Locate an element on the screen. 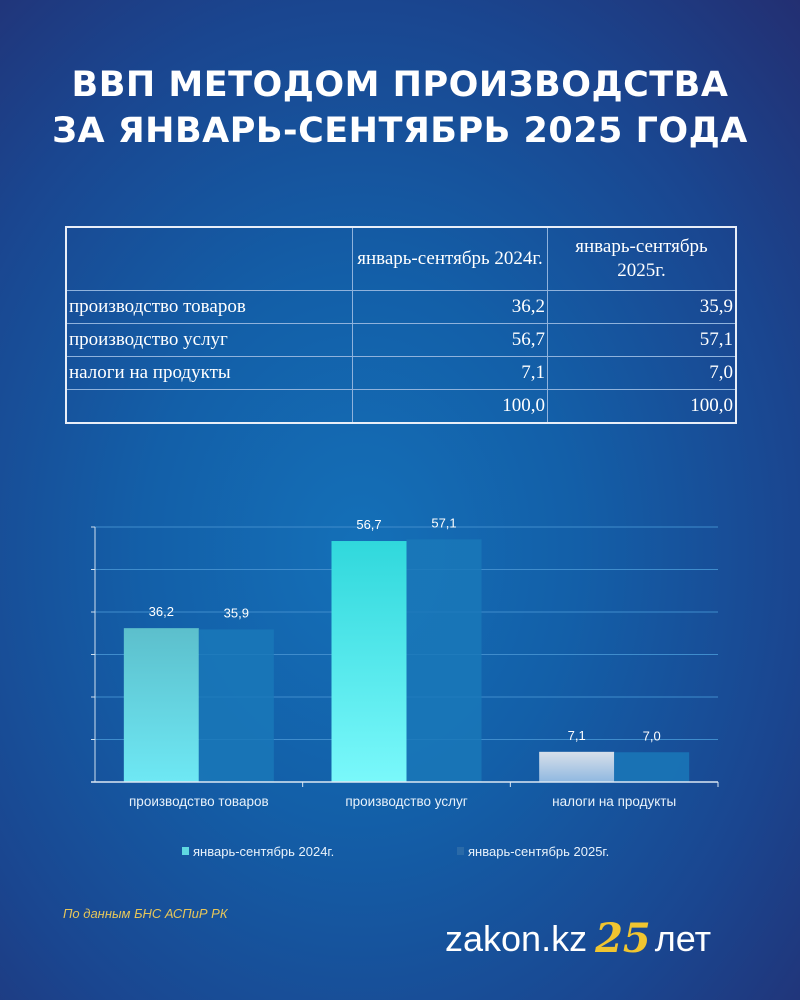 This screenshot has width=800, height=1000. row-label: производство услуг is located at coordinates (209, 340).